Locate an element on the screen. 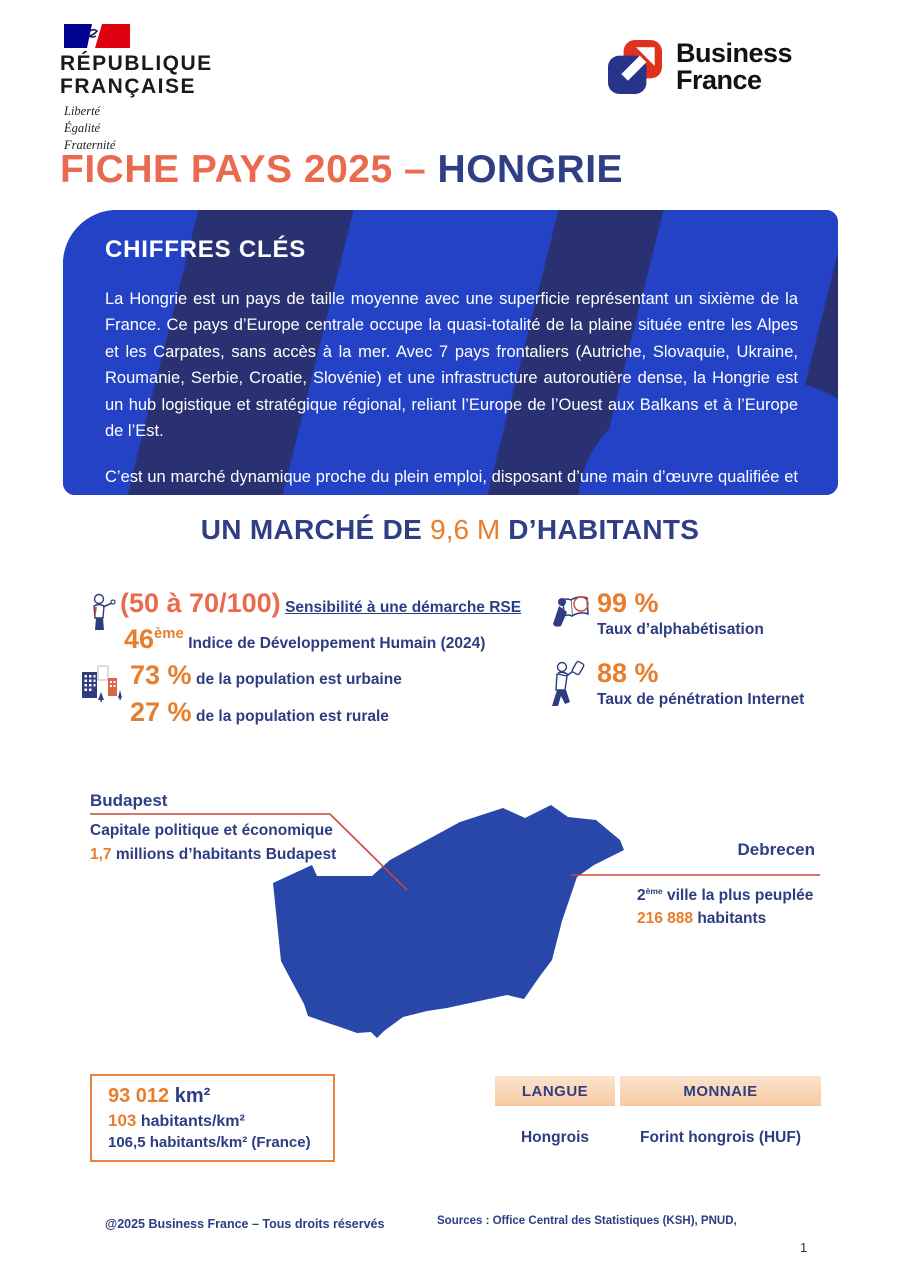 The image size is (900, 1273). market-suffix: D’HABITANTS is located at coordinates (600, 529).